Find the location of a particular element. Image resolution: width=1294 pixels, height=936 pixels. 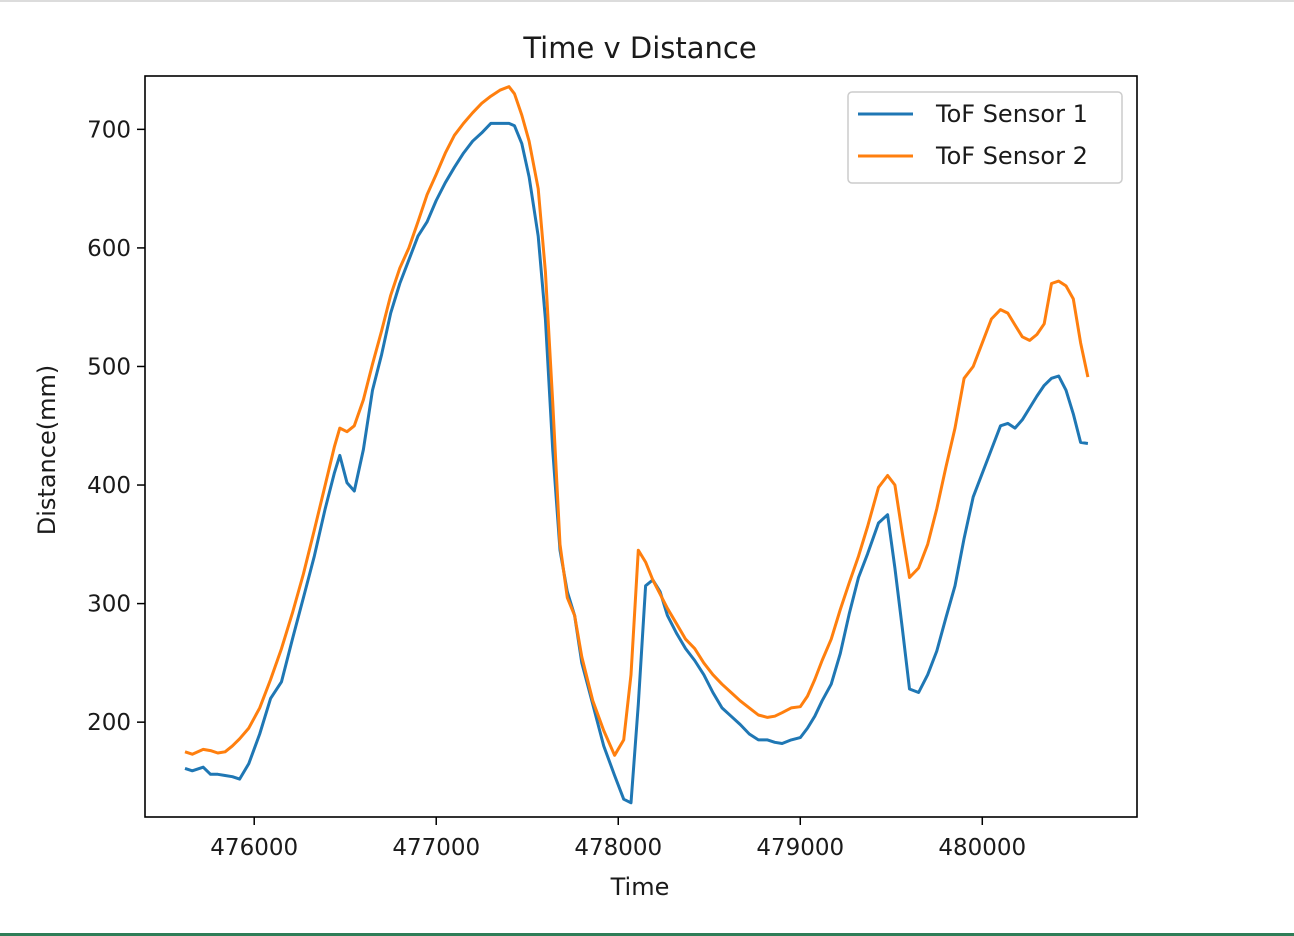

top-border is located at coordinates (647, 1).